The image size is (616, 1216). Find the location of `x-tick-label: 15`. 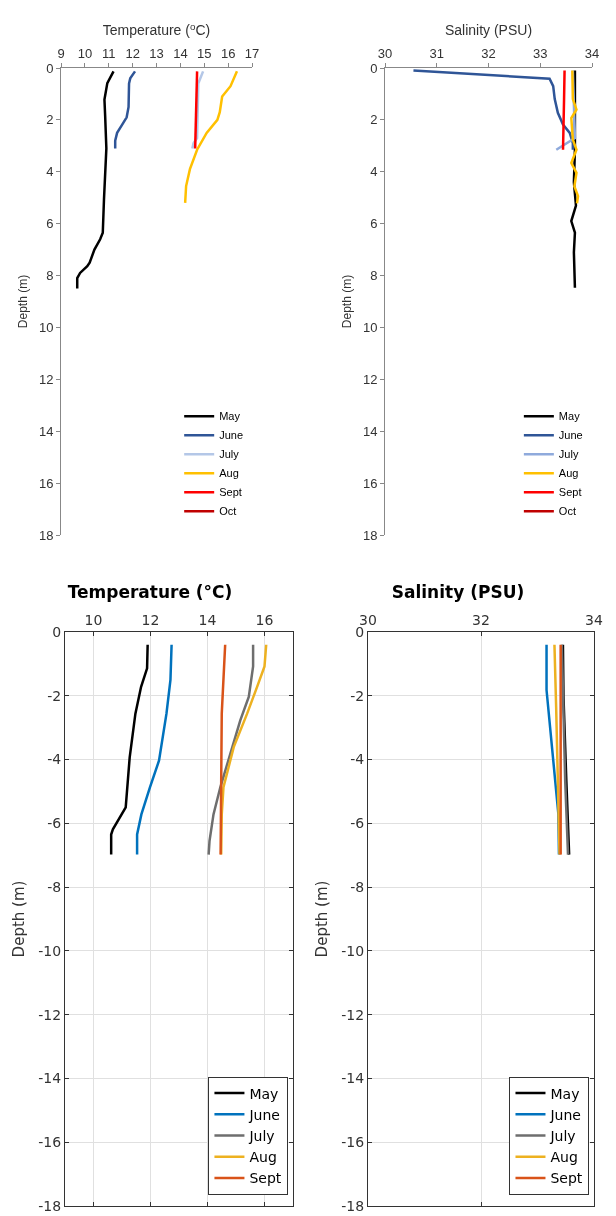

x-tick-label: 15 is located at coordinates (204, 53).